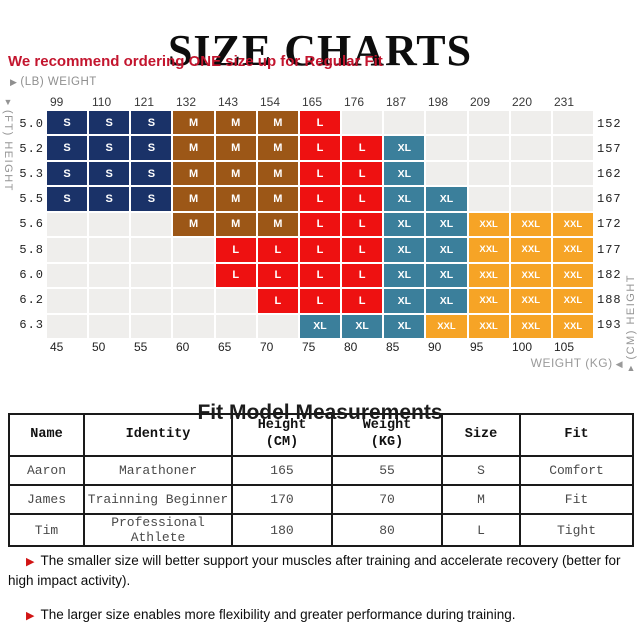 The width and height of the screenshot is (640, 628). I want to click on page-title: SIZE CHARTS, so click(320, 51).